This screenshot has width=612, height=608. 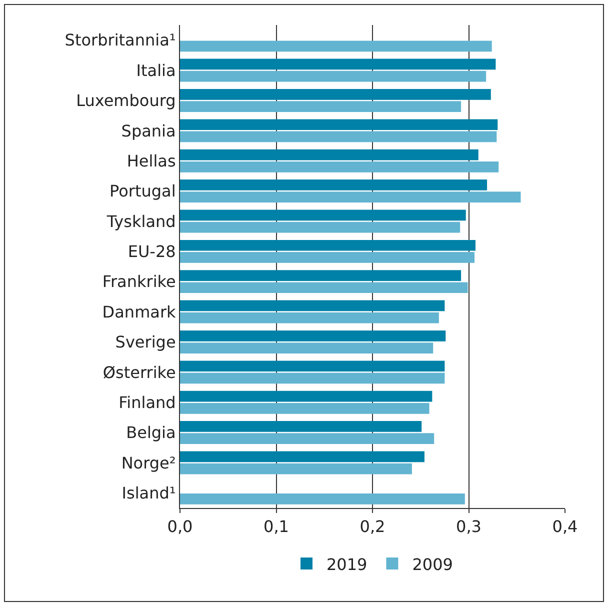 What do you see at coordinates (373, 526) in the screenshot?
I see `x-tick-label: 0,2` at bounding box center [373, 526].